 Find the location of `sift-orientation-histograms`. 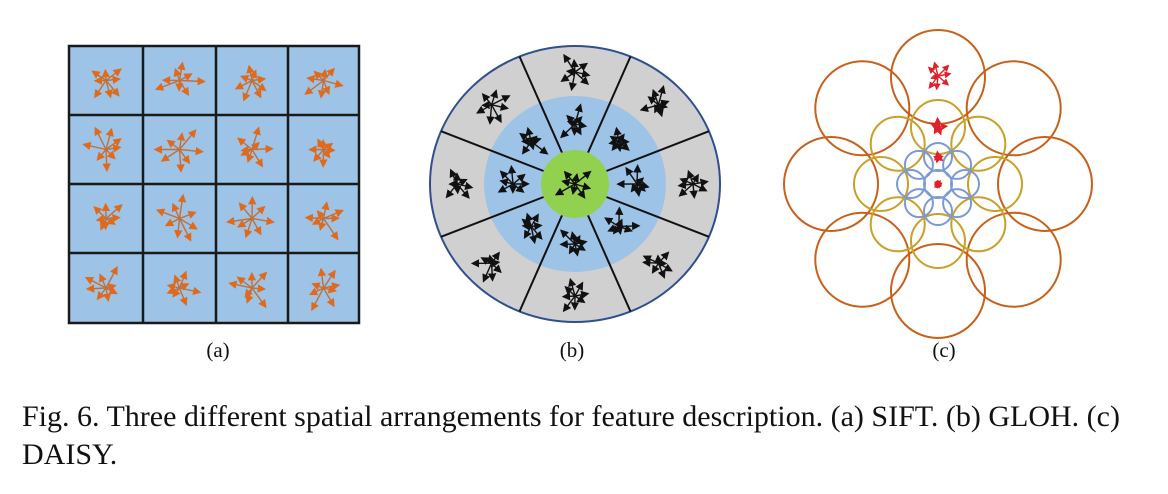

sift-orientation-histograms is located at coordinates (213, 186).